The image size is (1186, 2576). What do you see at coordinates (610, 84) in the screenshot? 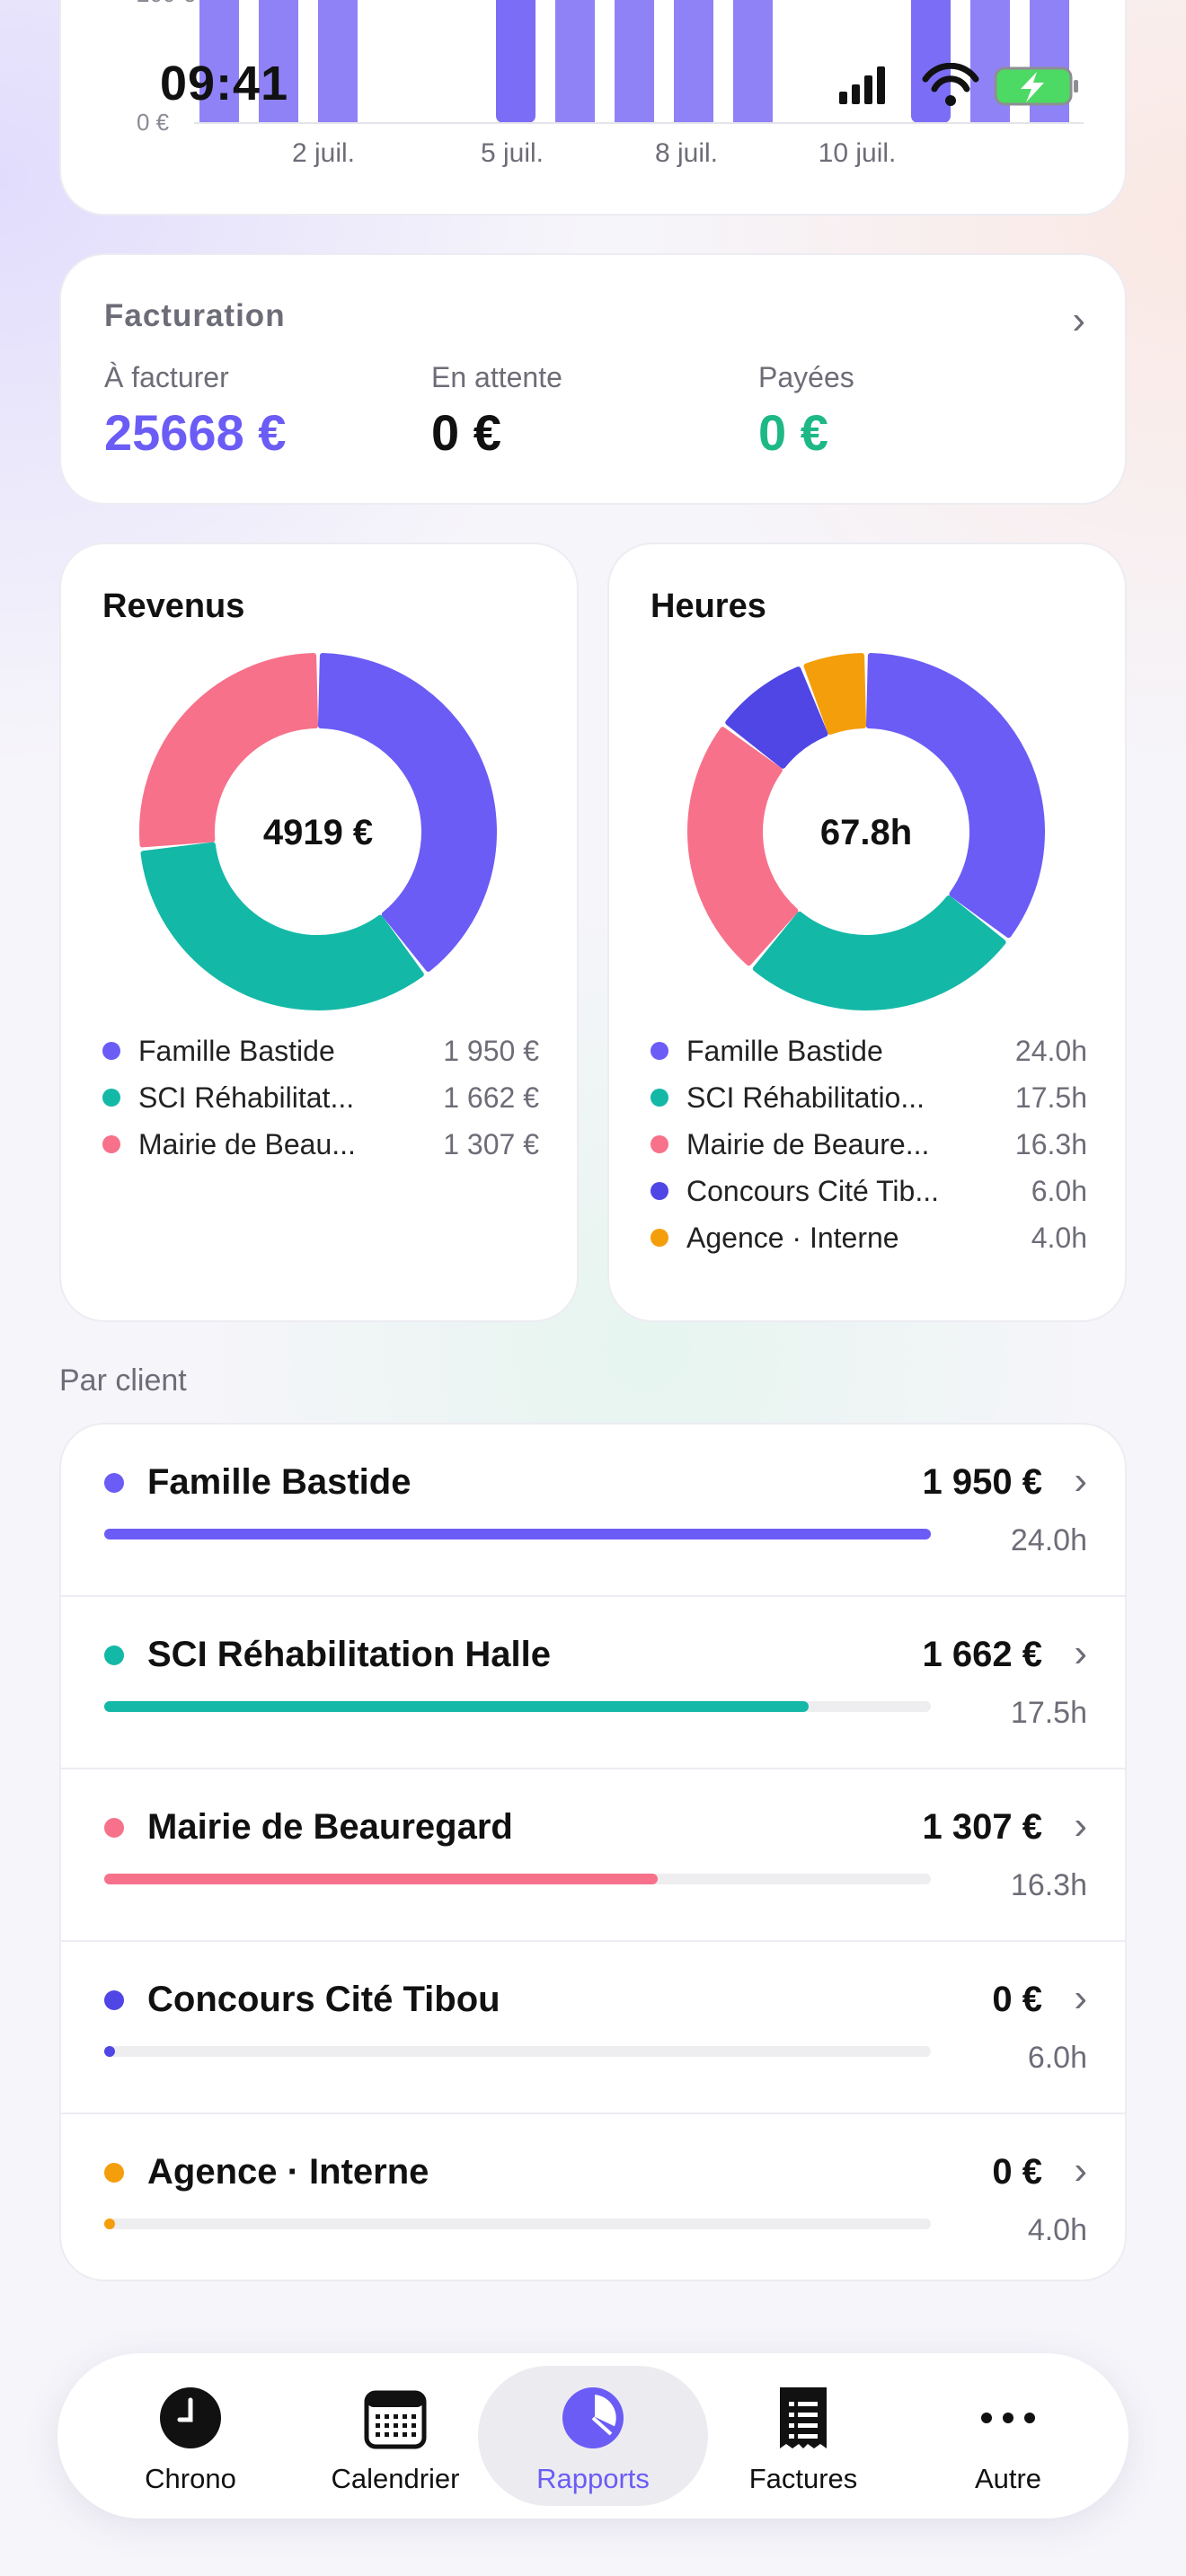
I see `activity-bar-chart: 200 € 0 € 2 juil. 5 juil. 8 juil. 10 juil.` at bounding box center [610, 84].